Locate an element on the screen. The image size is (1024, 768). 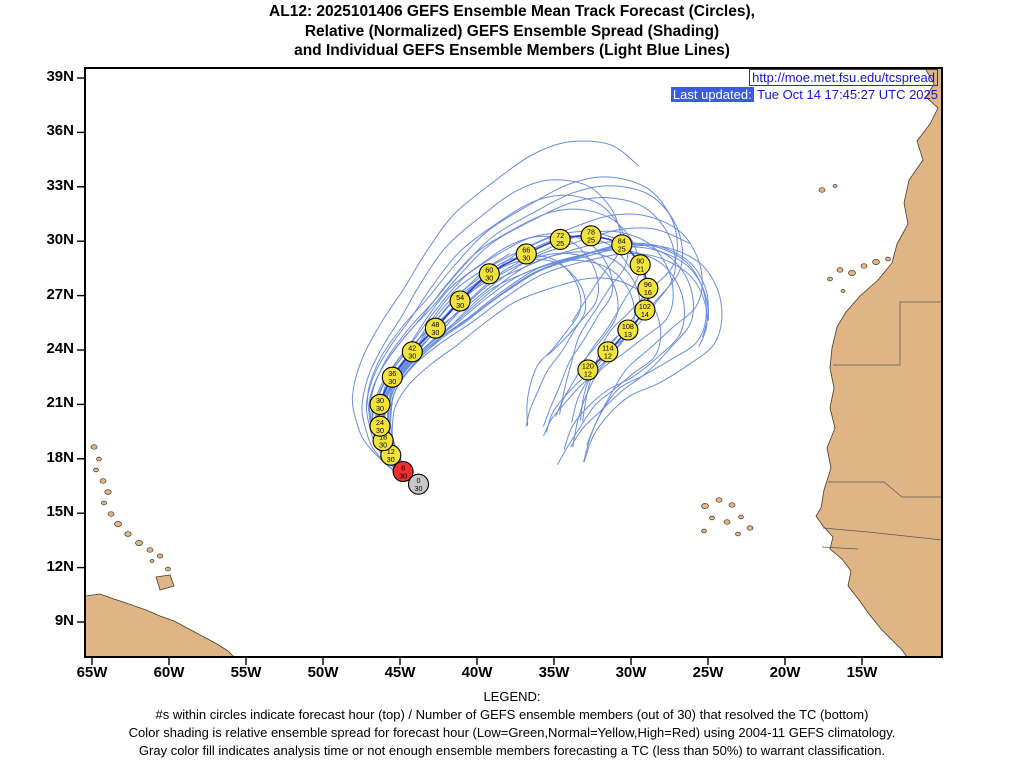
svg-text: 16 is located at coordinates (648, 292).